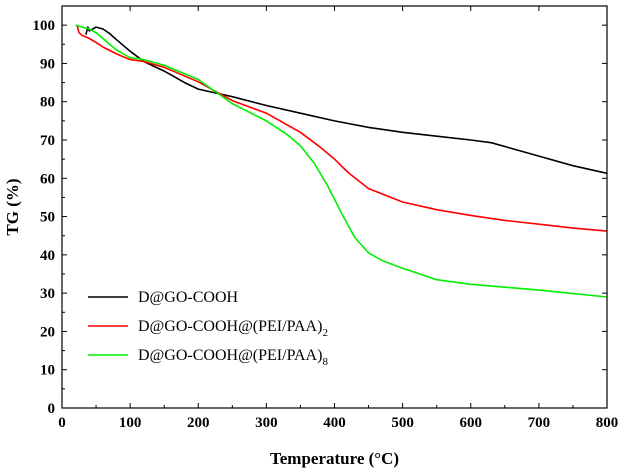  Describe the element at coordinates (334, 458) in the screenshot. I see `x-axis-title: Temperature (°C)` at that location.